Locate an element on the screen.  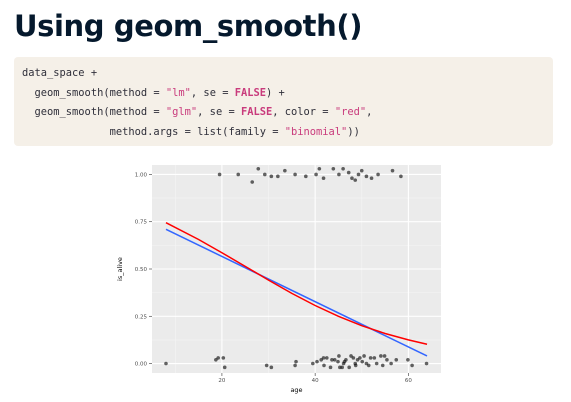
code-string: "glm" is located at coordinates (181, 112).